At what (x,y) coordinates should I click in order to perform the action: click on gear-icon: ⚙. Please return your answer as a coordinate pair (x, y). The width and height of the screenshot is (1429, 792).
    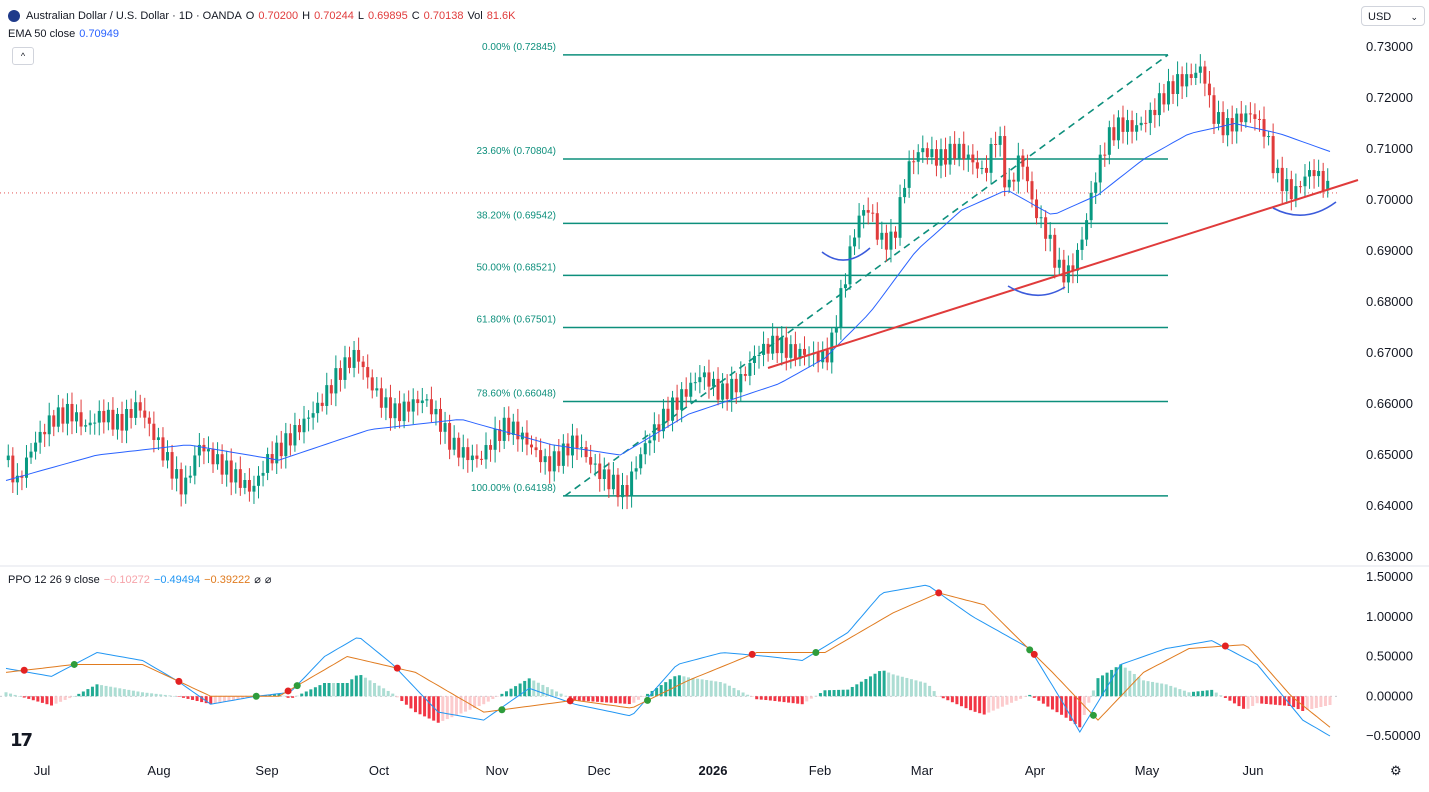
    Looking at the image, I should click on (1396, 770).